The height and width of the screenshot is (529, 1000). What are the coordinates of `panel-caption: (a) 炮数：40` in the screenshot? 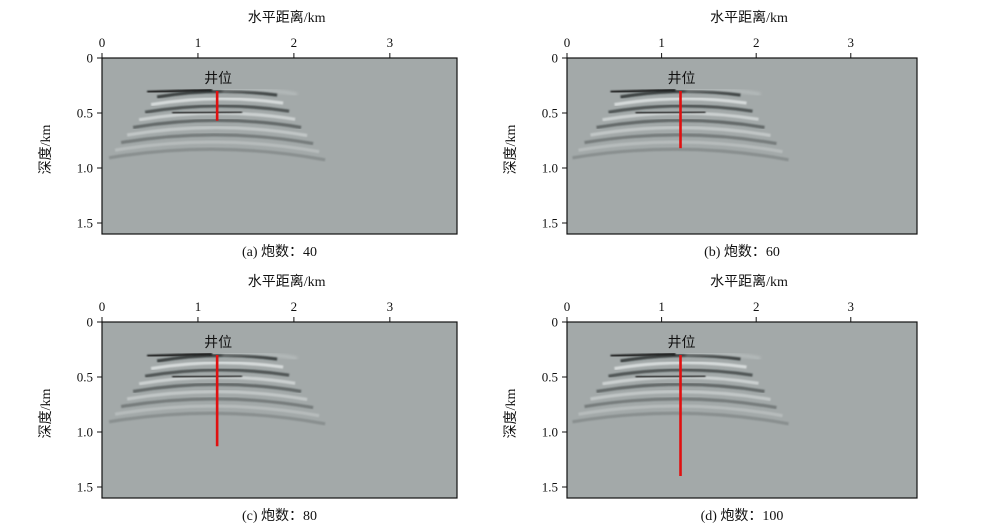 It's located at (279, 252).